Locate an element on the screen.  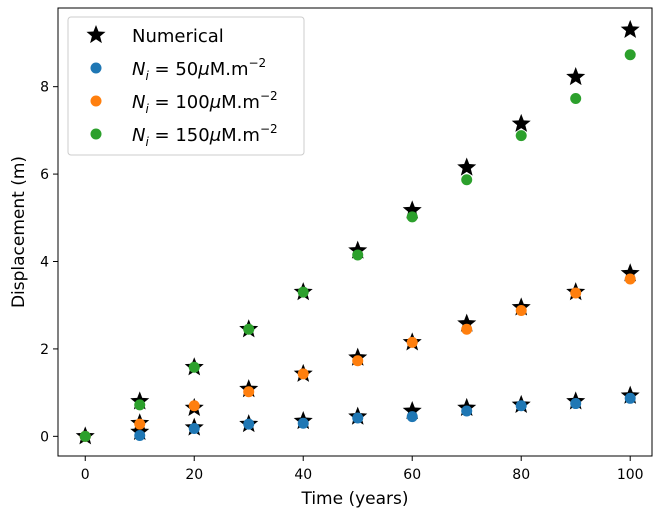
legend-box is located at coordinates (186, 86).